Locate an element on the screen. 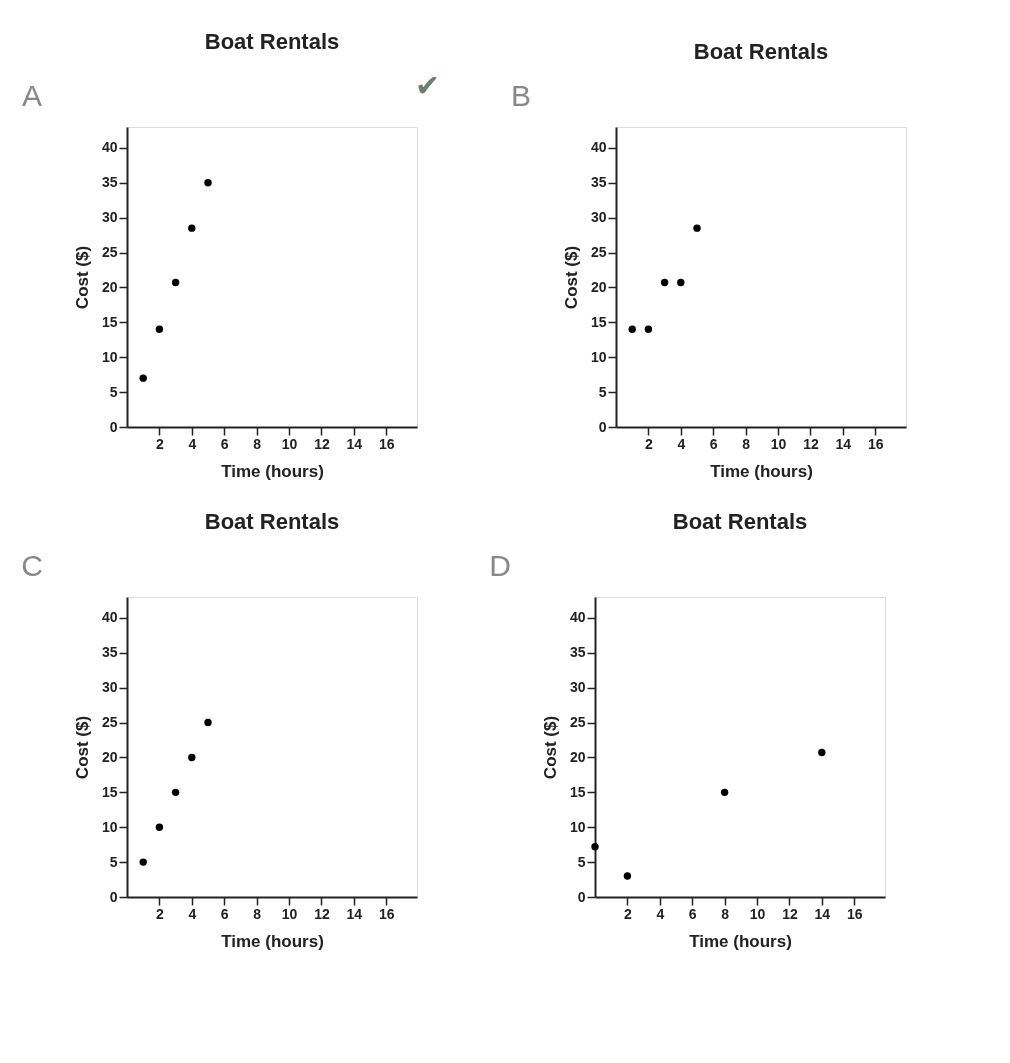 The width and height of the screenshot is (1010, 1063). text: B is located at coordinates (521, 95).